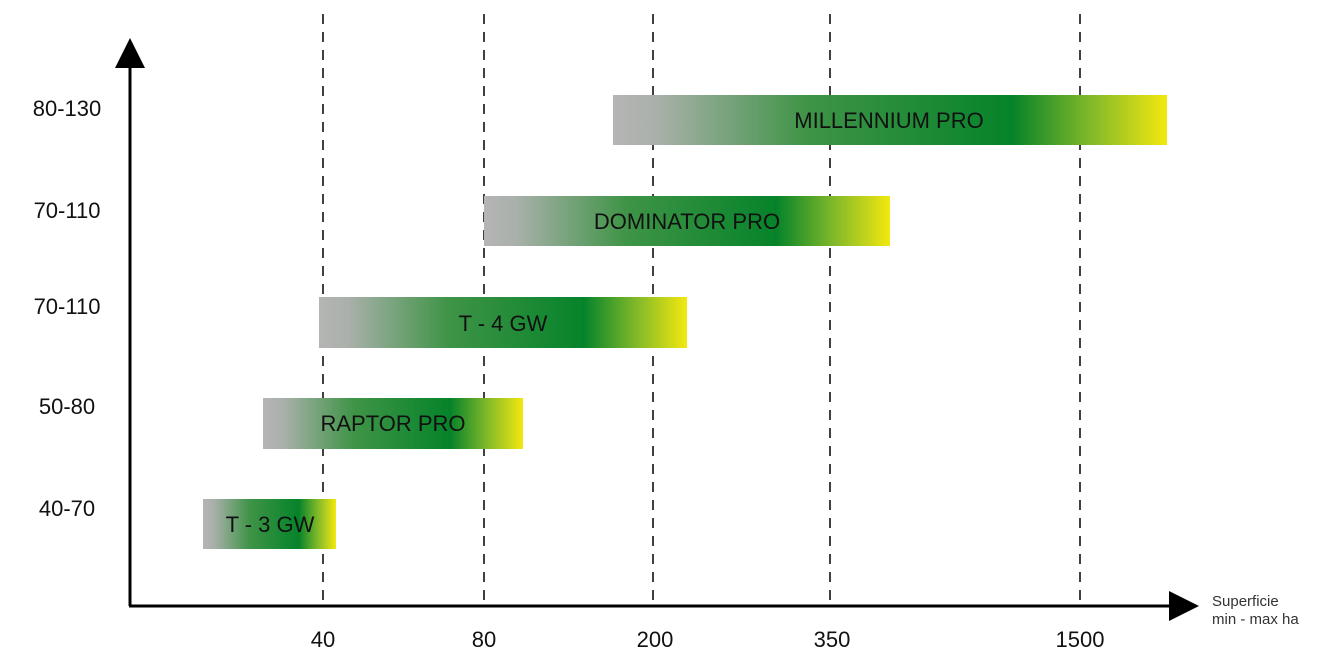 The image size is (1323, 657). I want to click on bar-t3gw, so click(269, 524).